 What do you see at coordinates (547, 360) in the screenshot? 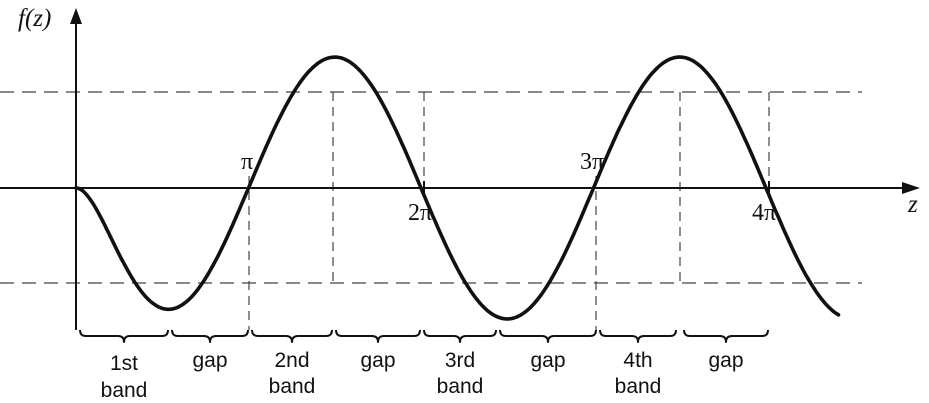
I see `region-label-6: gap` at bounding box center [547, 360].